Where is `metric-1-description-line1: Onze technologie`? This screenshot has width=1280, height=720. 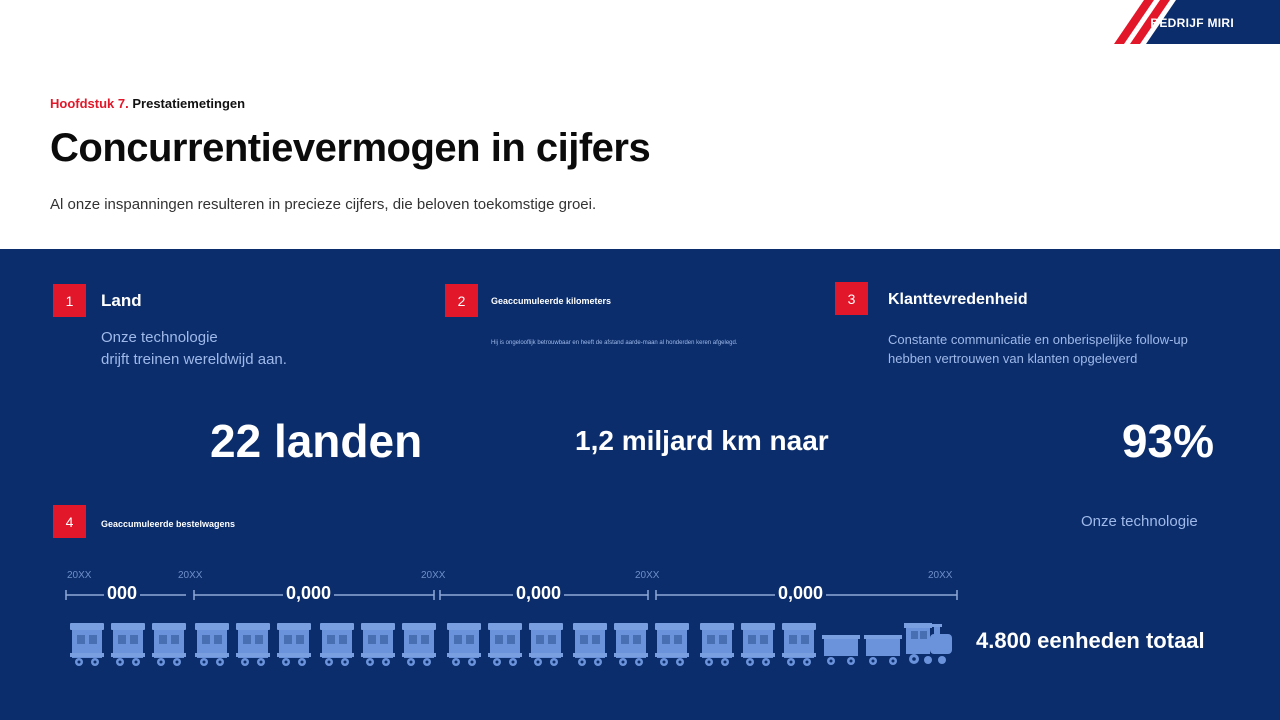 metric-1-description-line1: Onze technologie is located at coordinates (159, 337).